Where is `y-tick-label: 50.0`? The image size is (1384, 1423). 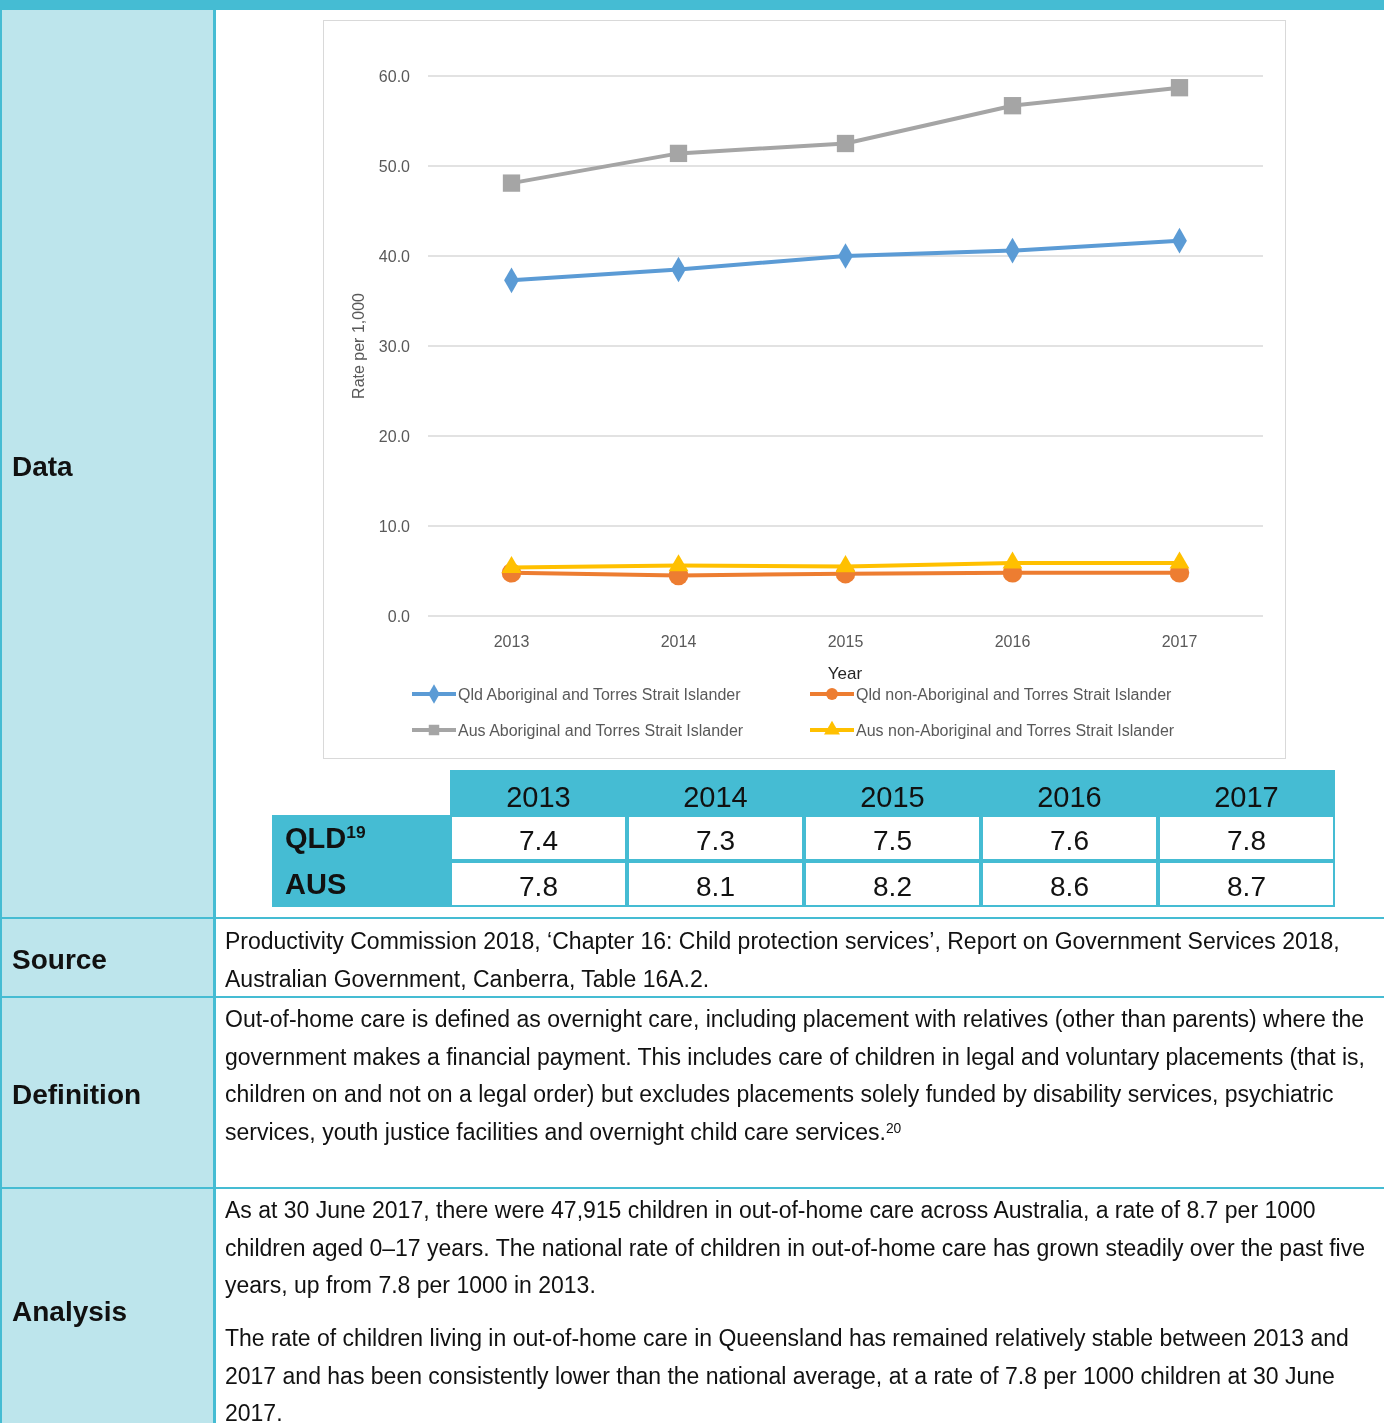
y-tick-label: 50.0 is located at coordinates (394, 166).